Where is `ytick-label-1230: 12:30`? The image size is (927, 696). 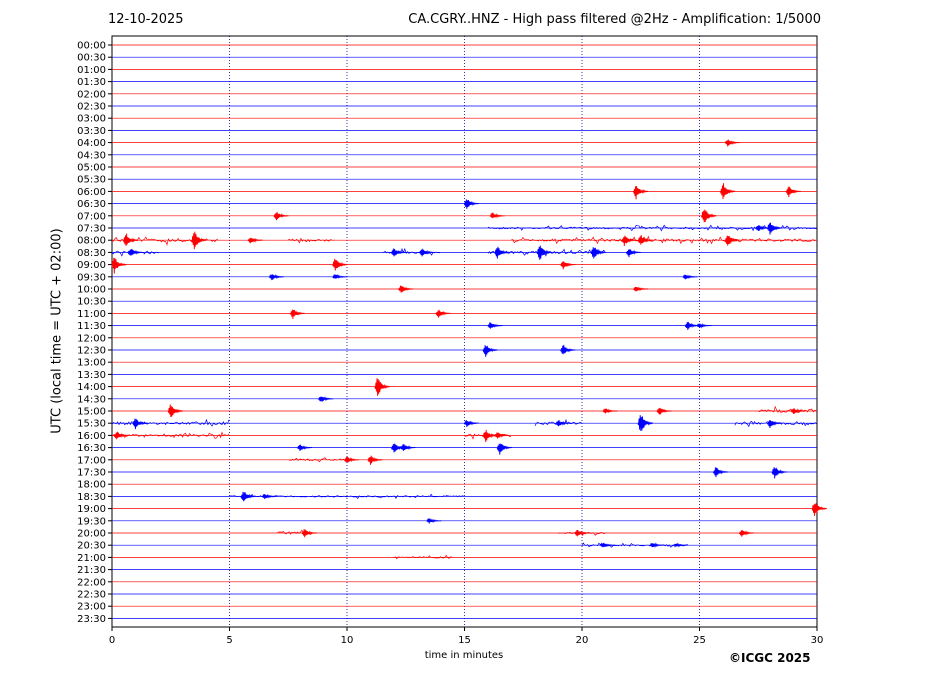 ytick-label-1230: 12:30 is located at coordinates (91, 351).